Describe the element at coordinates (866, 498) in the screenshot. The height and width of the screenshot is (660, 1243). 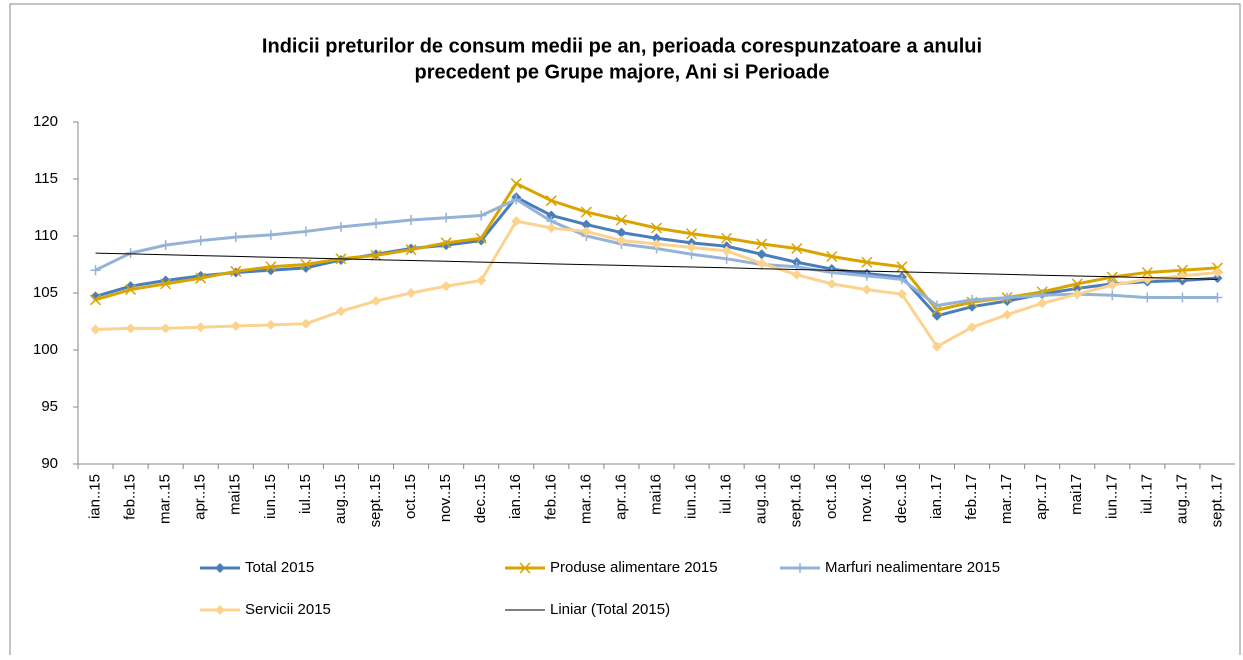
I see `x-tick-label: nov..16` at that location.